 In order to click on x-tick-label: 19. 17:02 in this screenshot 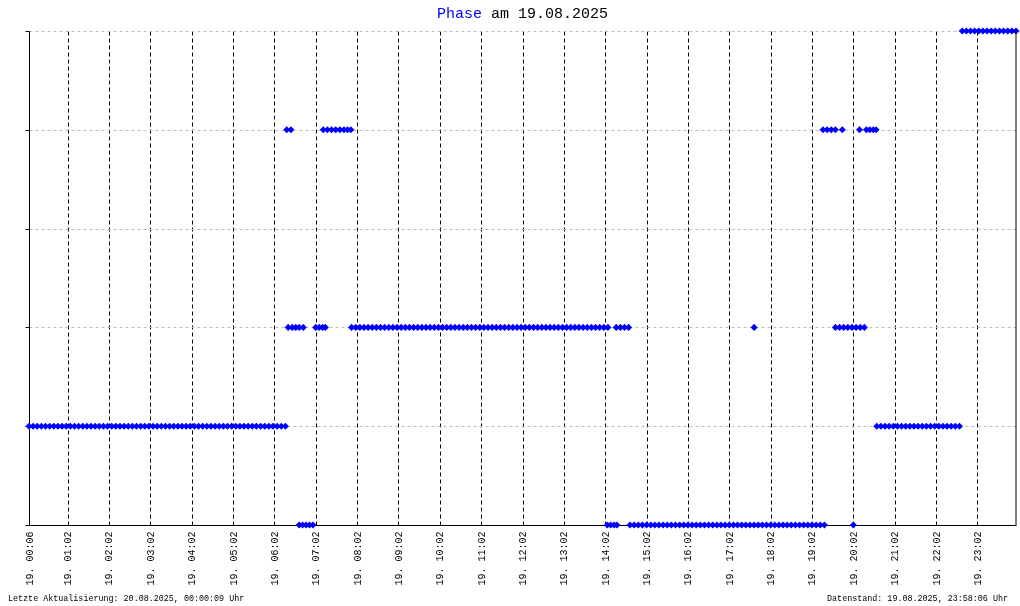, I will do `click(730, 558)`.